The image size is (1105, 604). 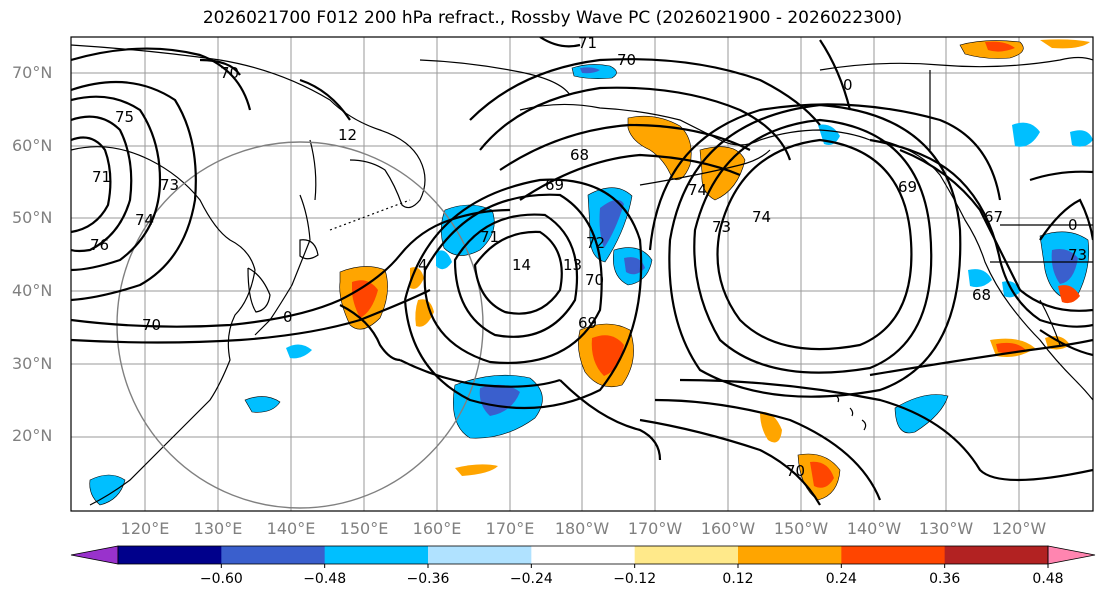 I want to click on colorbar-extend-low, so click(x=94, y=555).